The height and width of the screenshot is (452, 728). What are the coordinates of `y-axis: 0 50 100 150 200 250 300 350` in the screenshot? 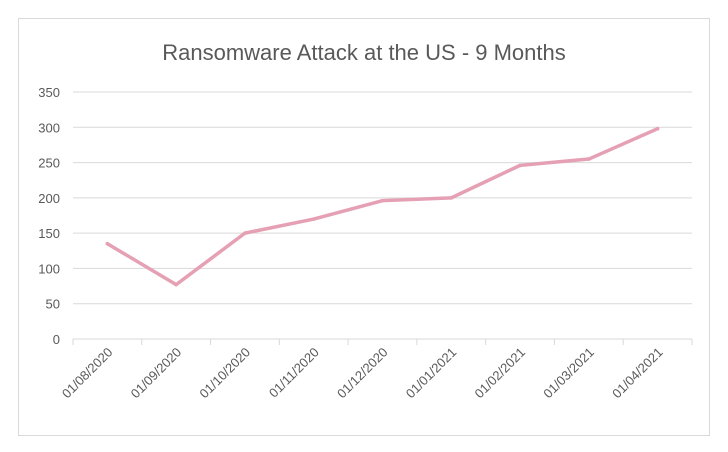 It's located at (49, 216).